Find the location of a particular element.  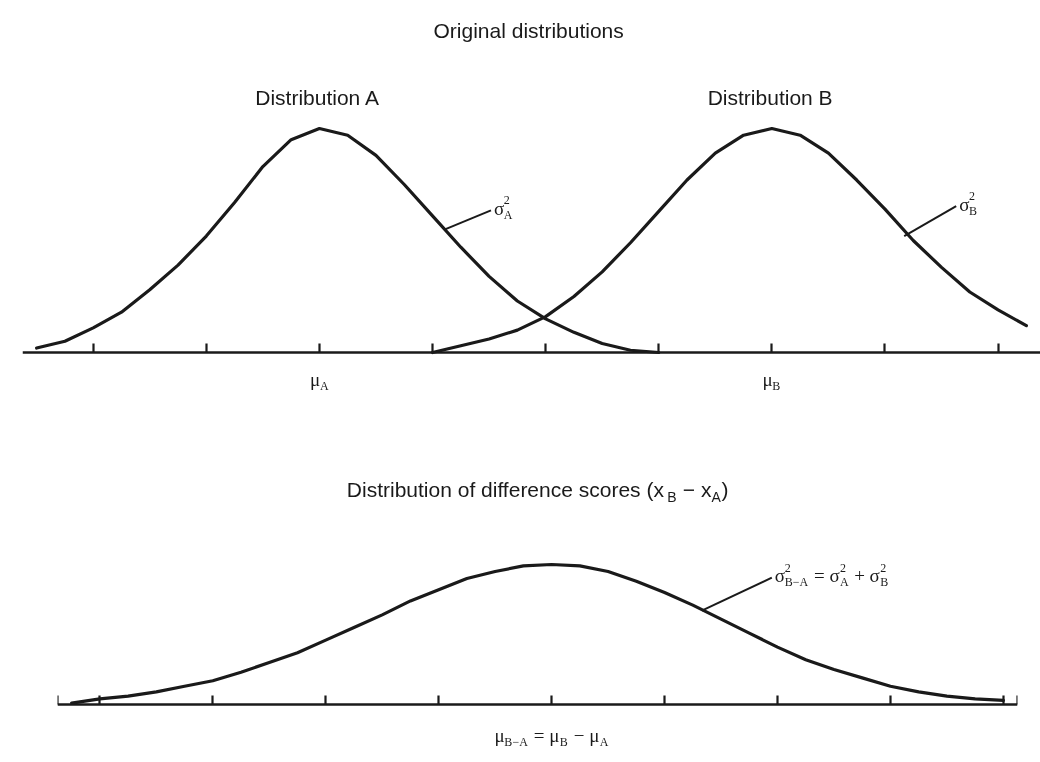

series-label: Distribution B is located at coordinates (770, 97).